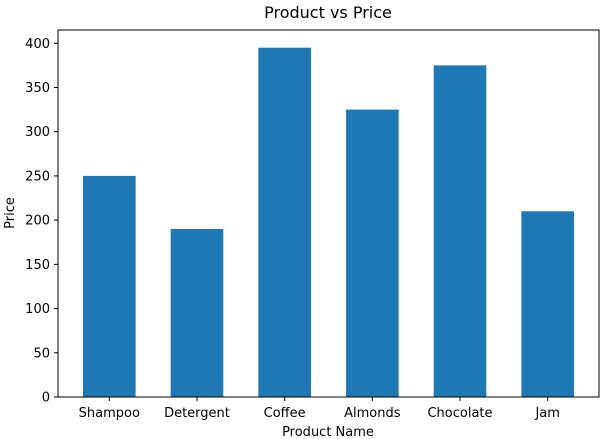 This screenshot has height=439, width=605. Describe the element at coordinates (285, 413) in the screenshot. I see `x-tick-label: Coffee` at that location.